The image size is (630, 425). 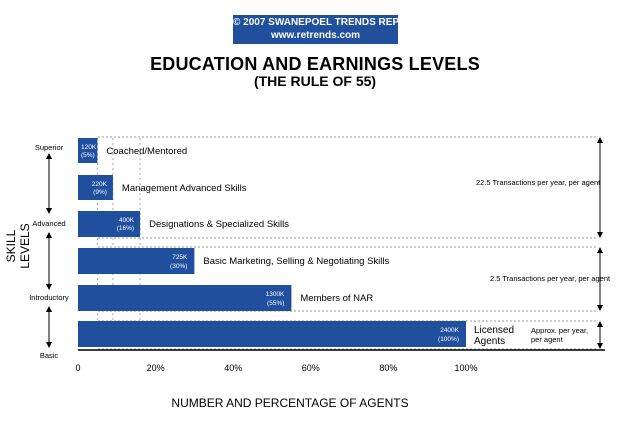 What do you see at coordinates (315, 81) in the screenshot?
I see `chart-subtitle: (THE RULE OF 55)` at bounding box center [315, 81].